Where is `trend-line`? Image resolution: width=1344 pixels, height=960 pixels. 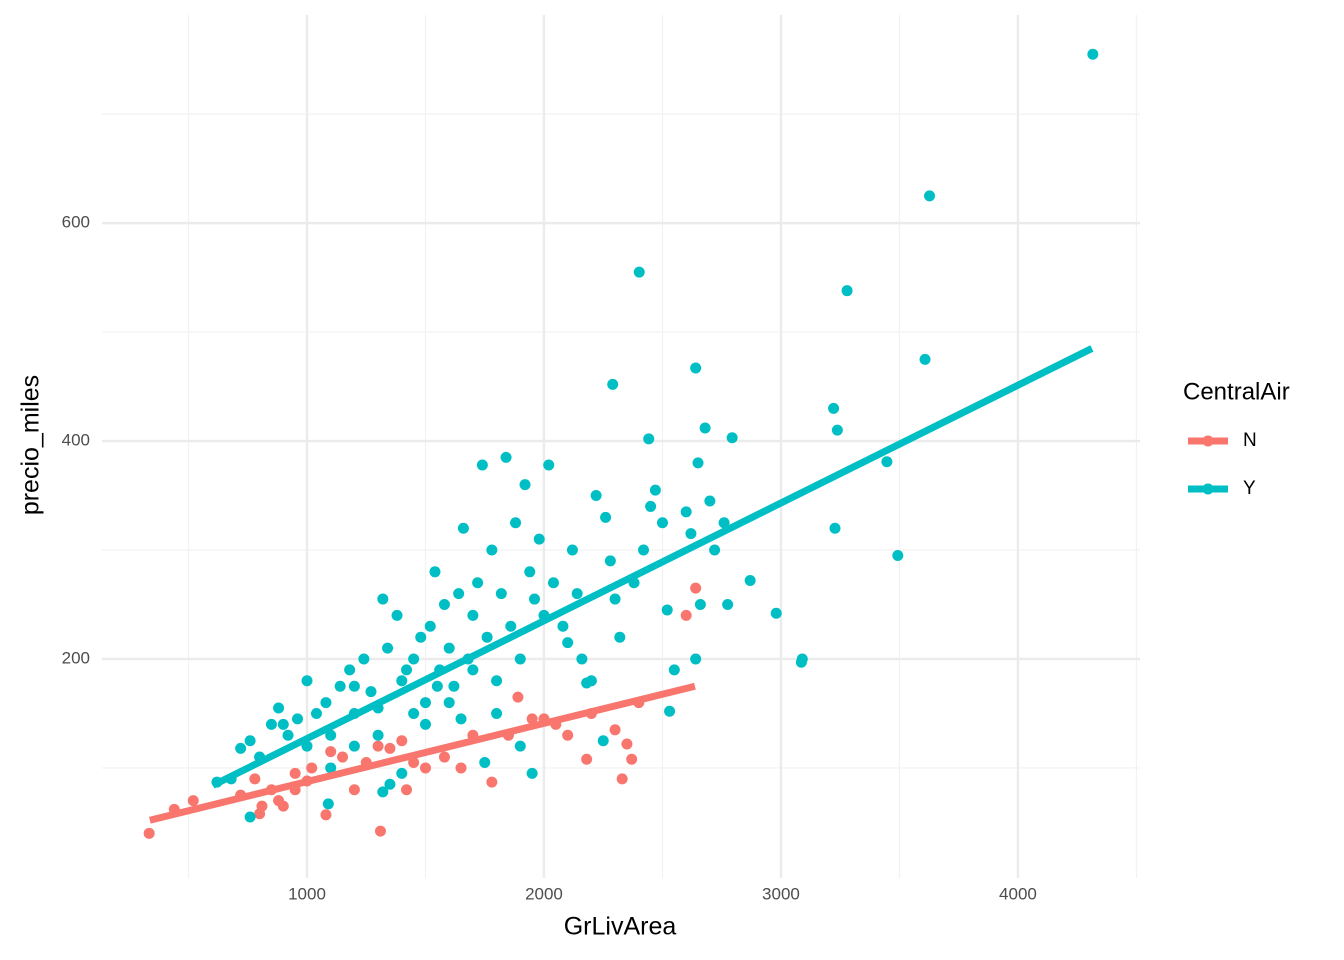
trend-line is located at coordinates (422, 753).